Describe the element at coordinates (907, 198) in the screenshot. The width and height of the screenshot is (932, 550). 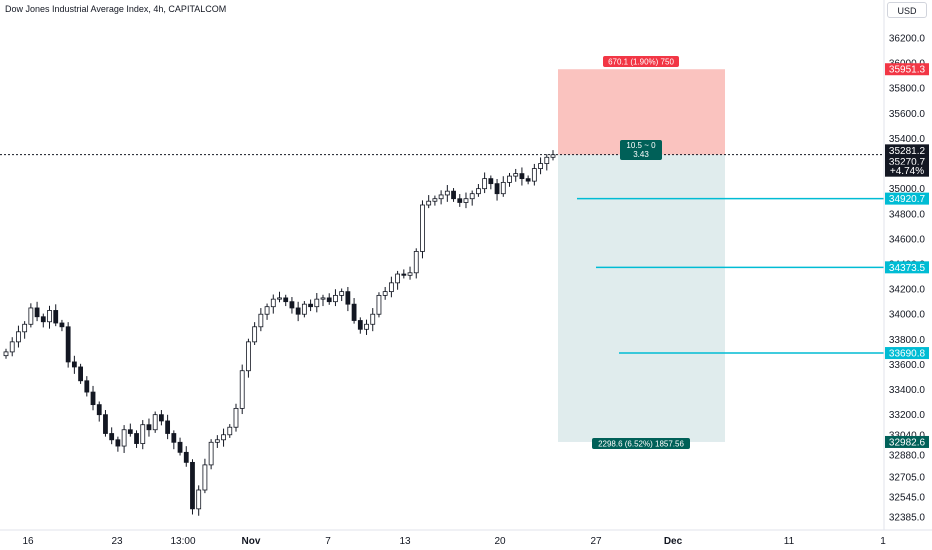
I see `price-label-target: 34920.7` at that location.